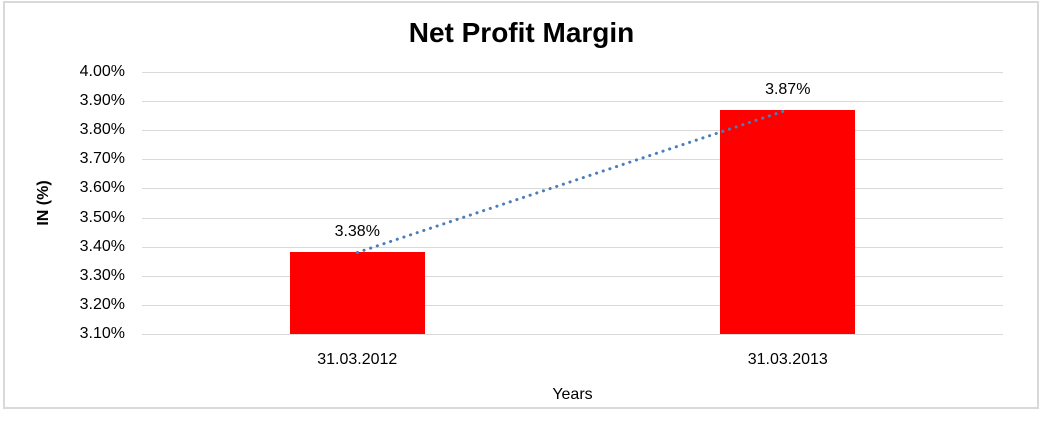  I want to click on y-tick-label: 3.70%, so click(102, 159).